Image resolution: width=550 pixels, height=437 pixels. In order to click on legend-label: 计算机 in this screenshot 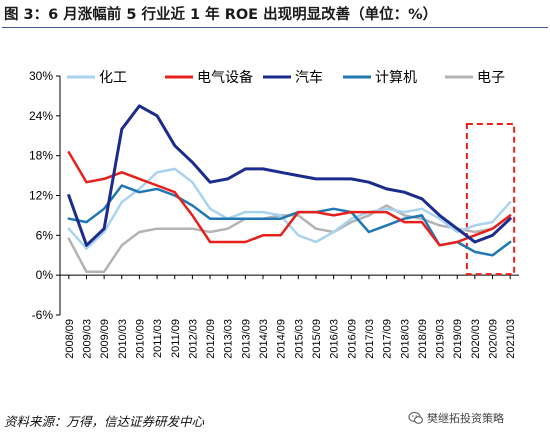, I will do `click(396, 78)`.